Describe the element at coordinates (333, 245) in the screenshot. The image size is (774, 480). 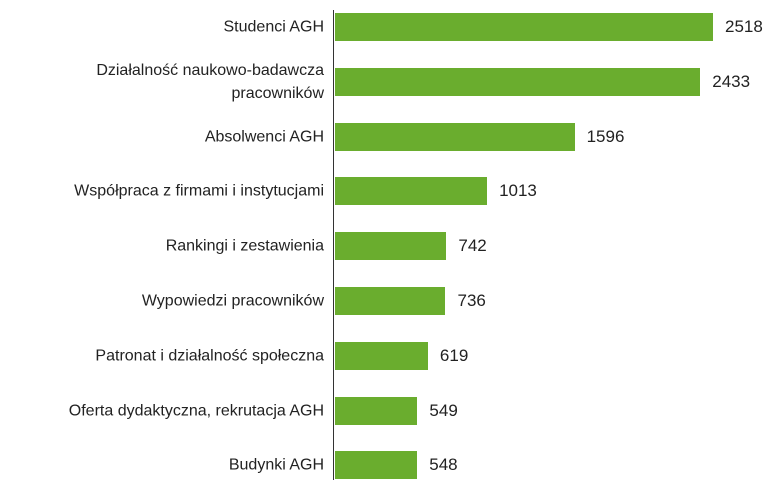
I see `axis-line` at that location.